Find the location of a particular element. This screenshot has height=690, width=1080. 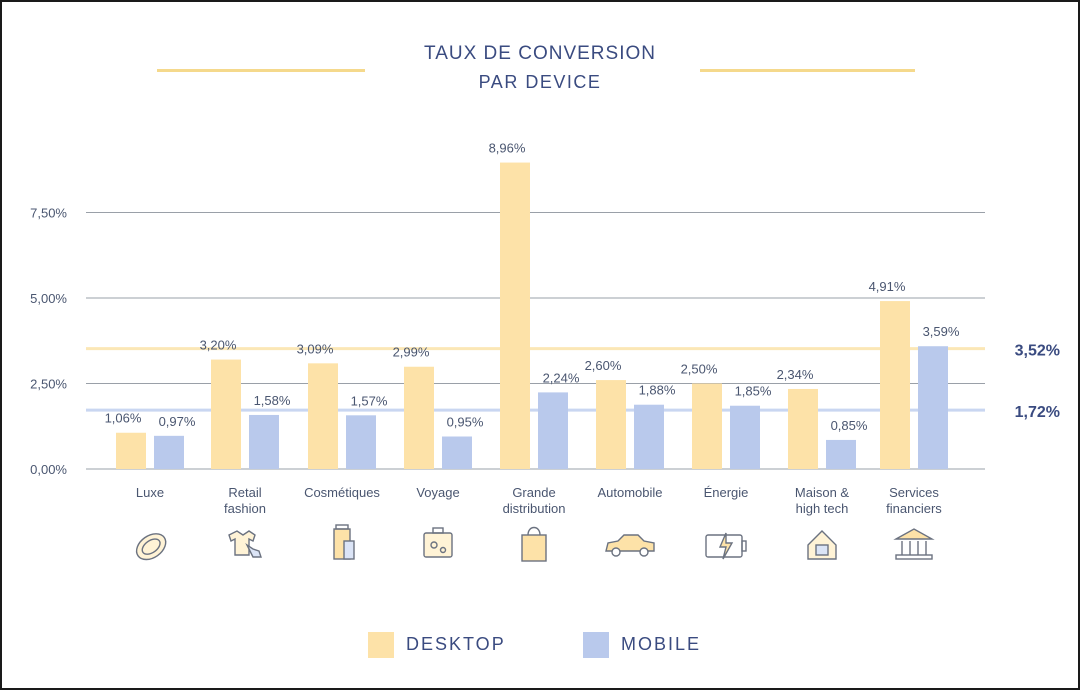

legend-swatch-mobile is located at coordinates (596, 645).